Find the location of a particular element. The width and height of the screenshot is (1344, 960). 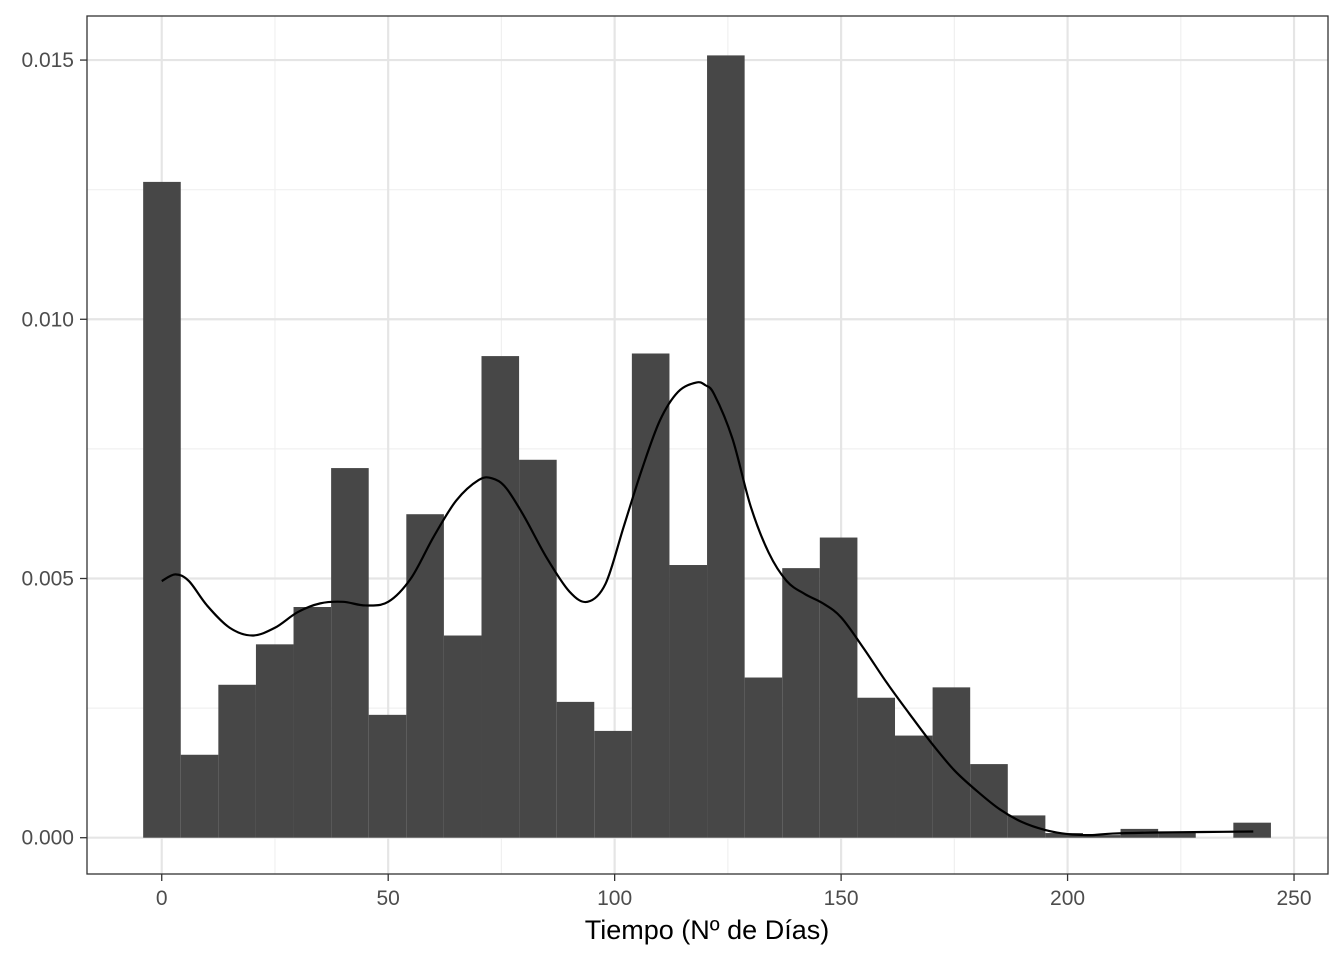

x-tick-label: 50 is located at coordinates (388, 898).